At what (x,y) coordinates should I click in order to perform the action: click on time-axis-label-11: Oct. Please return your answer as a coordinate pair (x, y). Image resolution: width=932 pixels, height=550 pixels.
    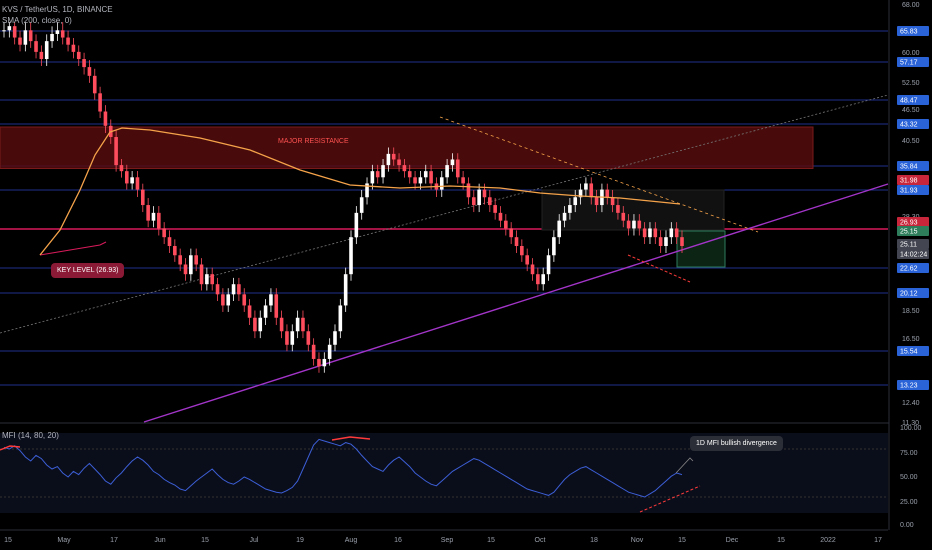
    Looking at the image, I should click on (540, 540).